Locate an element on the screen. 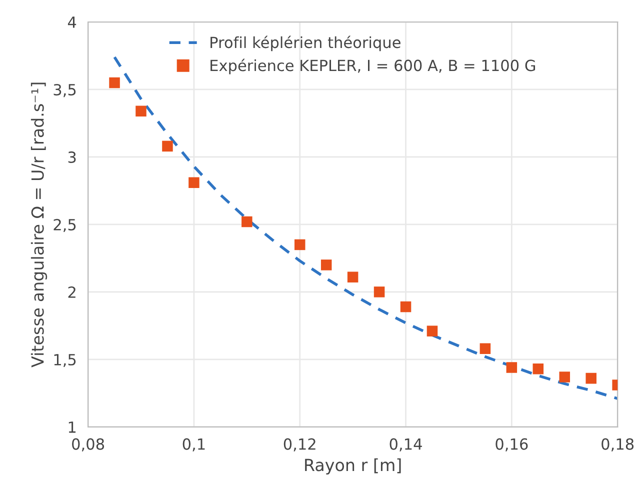 The image size is (638, 489). x-tick-label: 0,14 is located at coordinates (406, 445).